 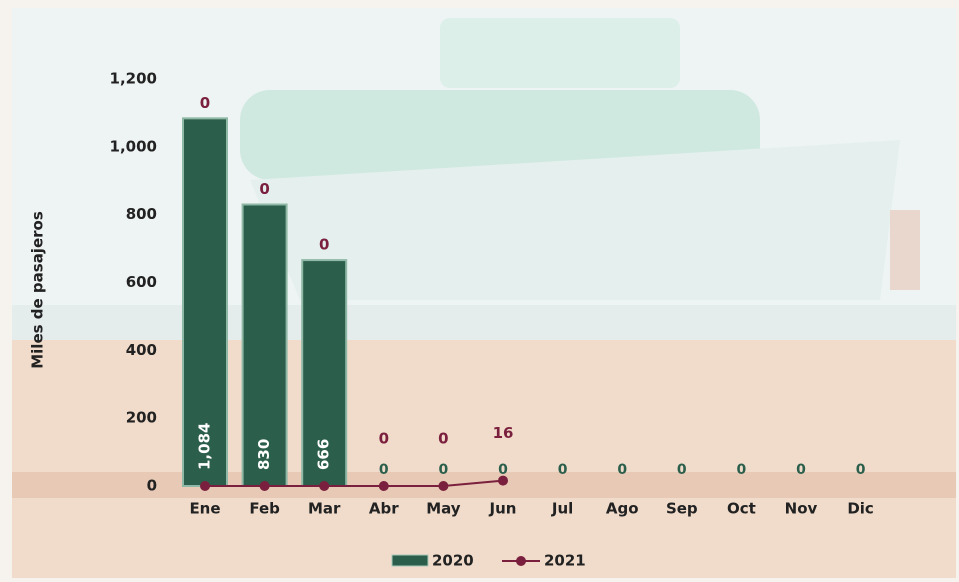 I want to click on x-tick-label: Ene, so click(x=204, y=509).